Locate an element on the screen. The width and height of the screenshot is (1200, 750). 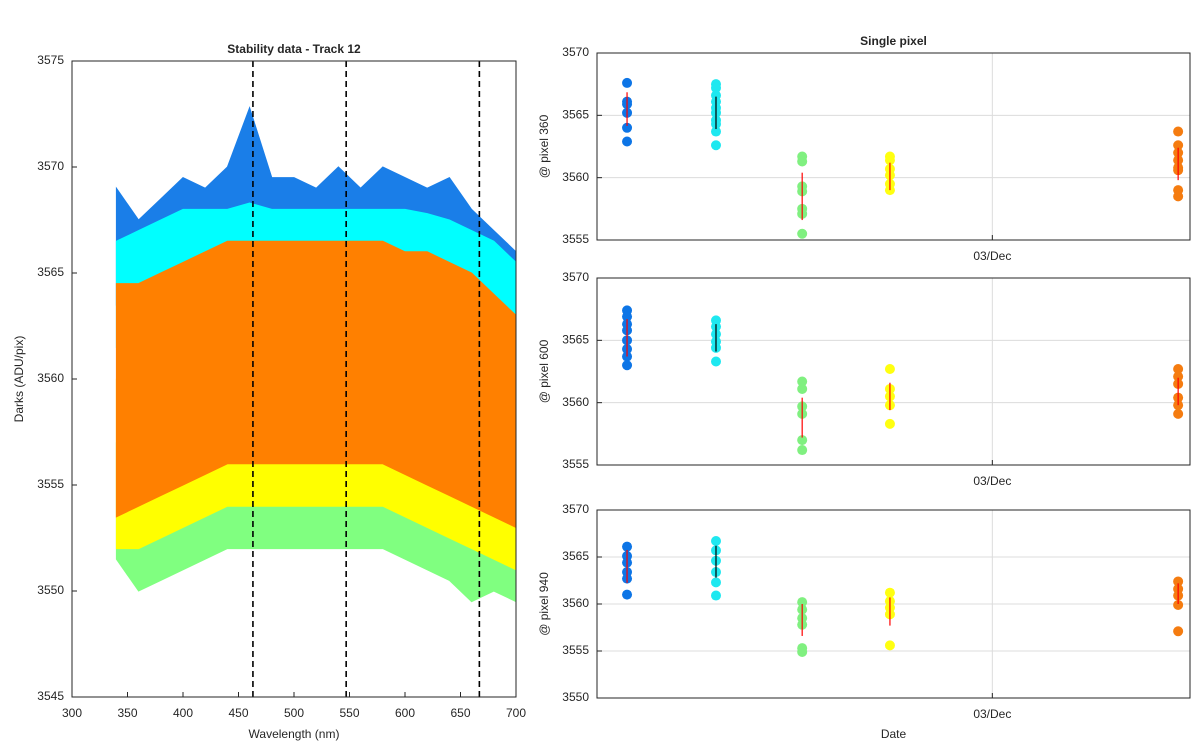
y-tick-label: 3545 is located at coordinates (50, 696).